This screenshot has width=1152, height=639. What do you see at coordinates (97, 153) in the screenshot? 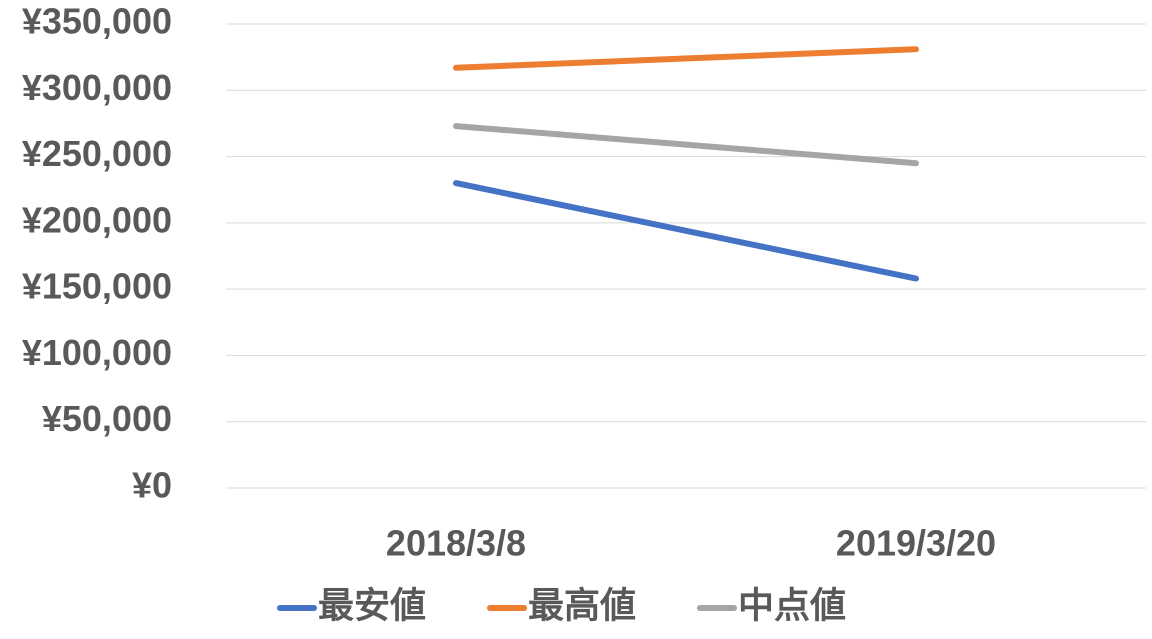
I see `y-tick-label: ¥250,000` at bounding box center [97, 153].